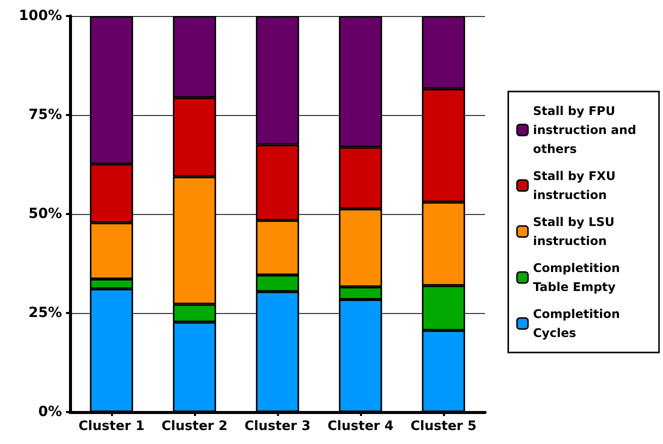 Image resolution: width=663 pixels, height=444 pixels. What do you see at coordinates (578, 277) in the screenshot?
I see `legend-label: Completition Table Empty` at bounding box center [578, 277].